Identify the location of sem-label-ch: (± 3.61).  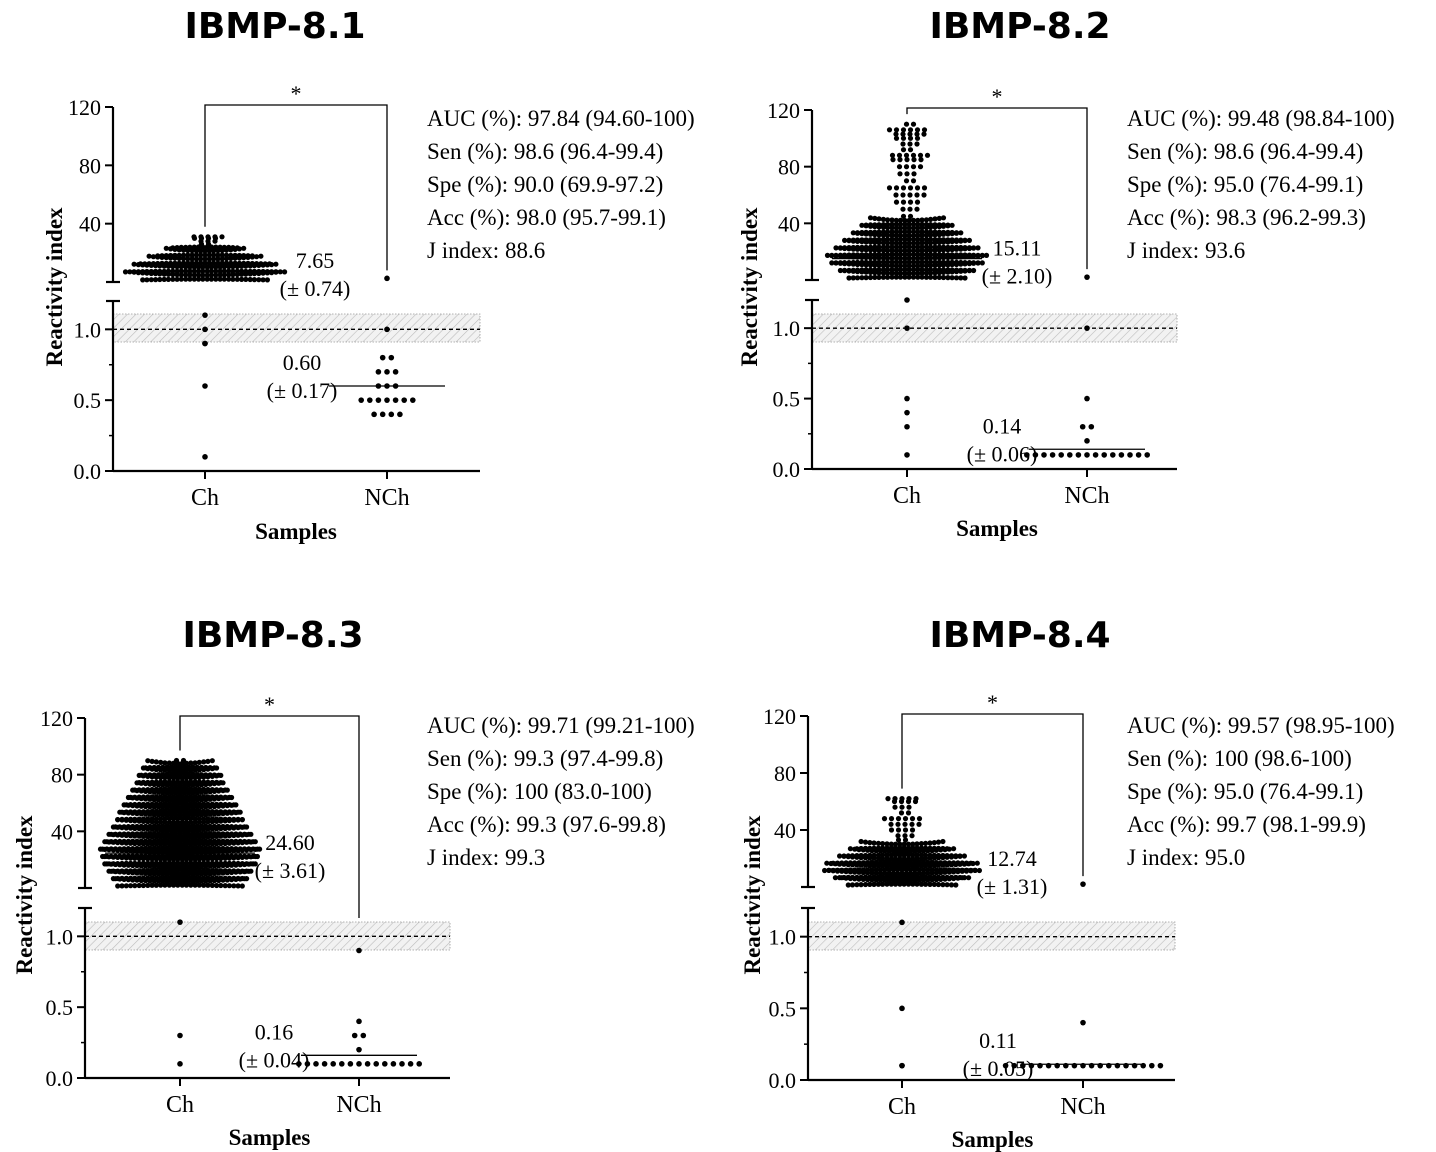
(290, 870).